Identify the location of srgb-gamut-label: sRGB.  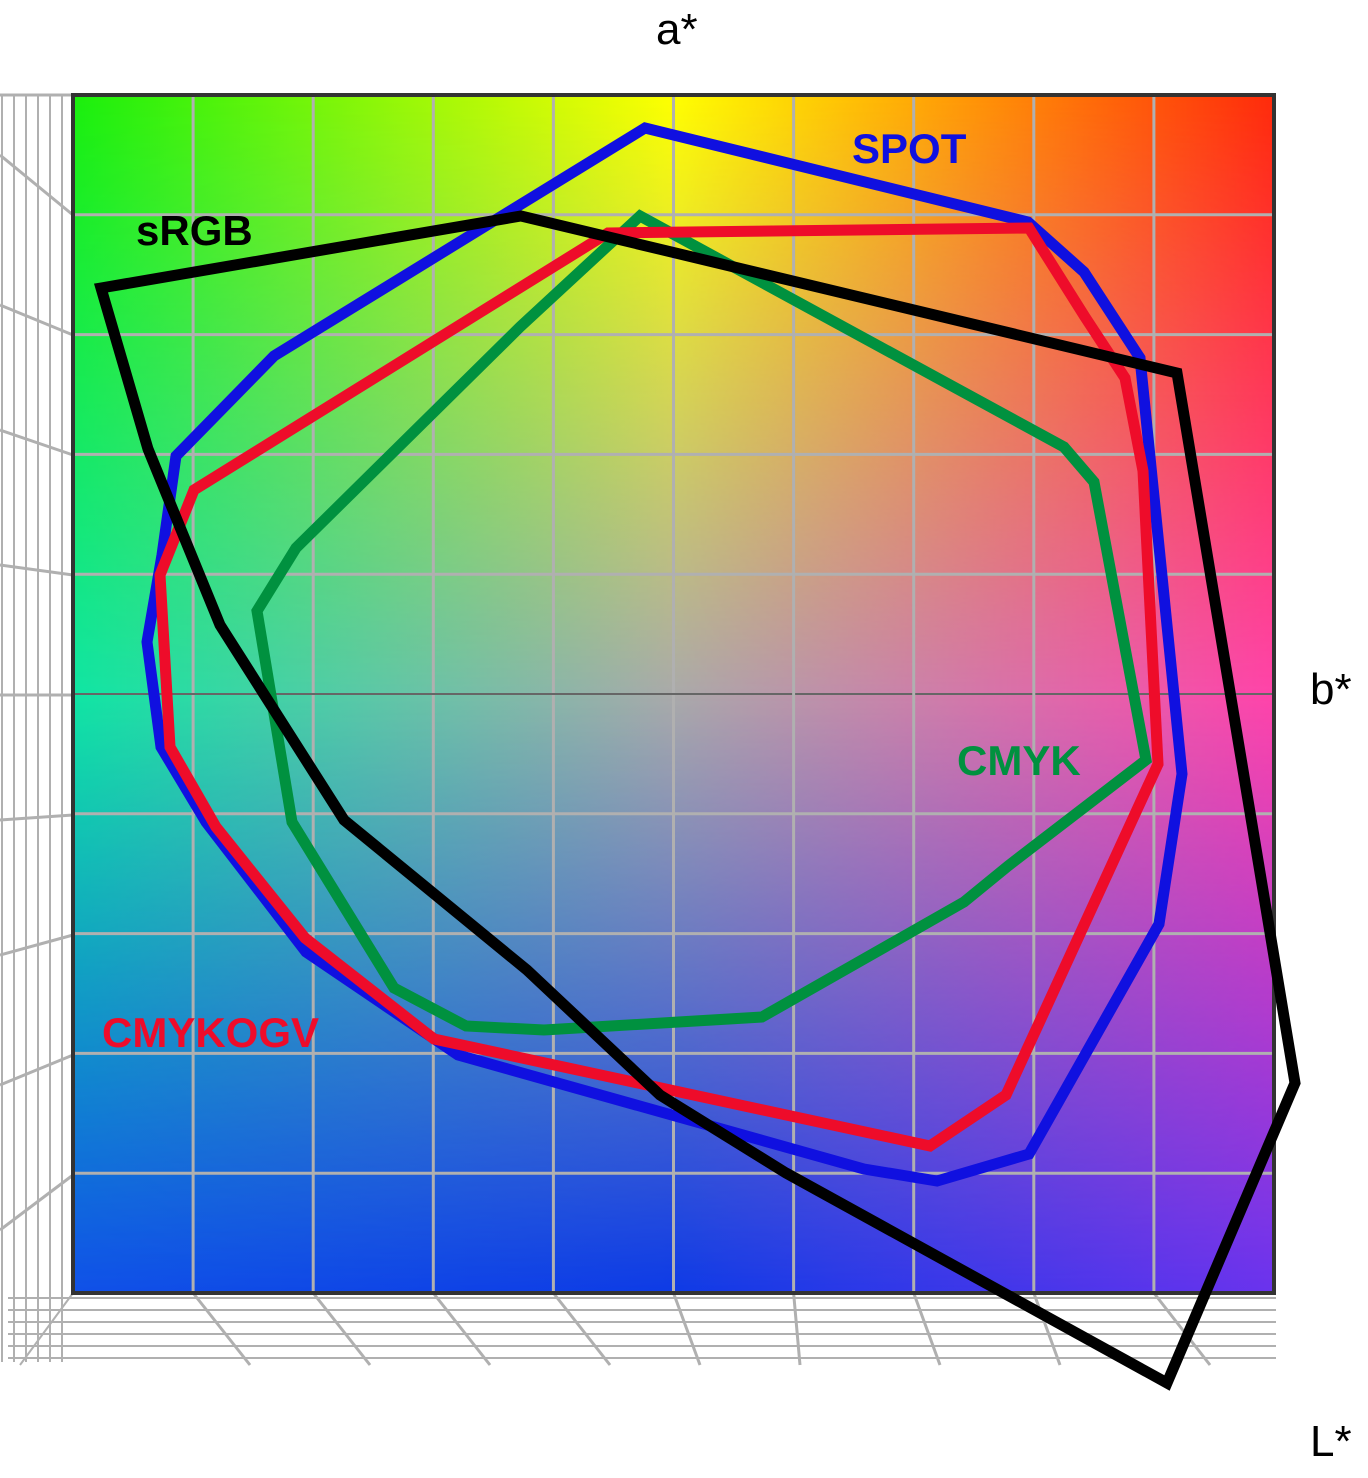
(194, 230).